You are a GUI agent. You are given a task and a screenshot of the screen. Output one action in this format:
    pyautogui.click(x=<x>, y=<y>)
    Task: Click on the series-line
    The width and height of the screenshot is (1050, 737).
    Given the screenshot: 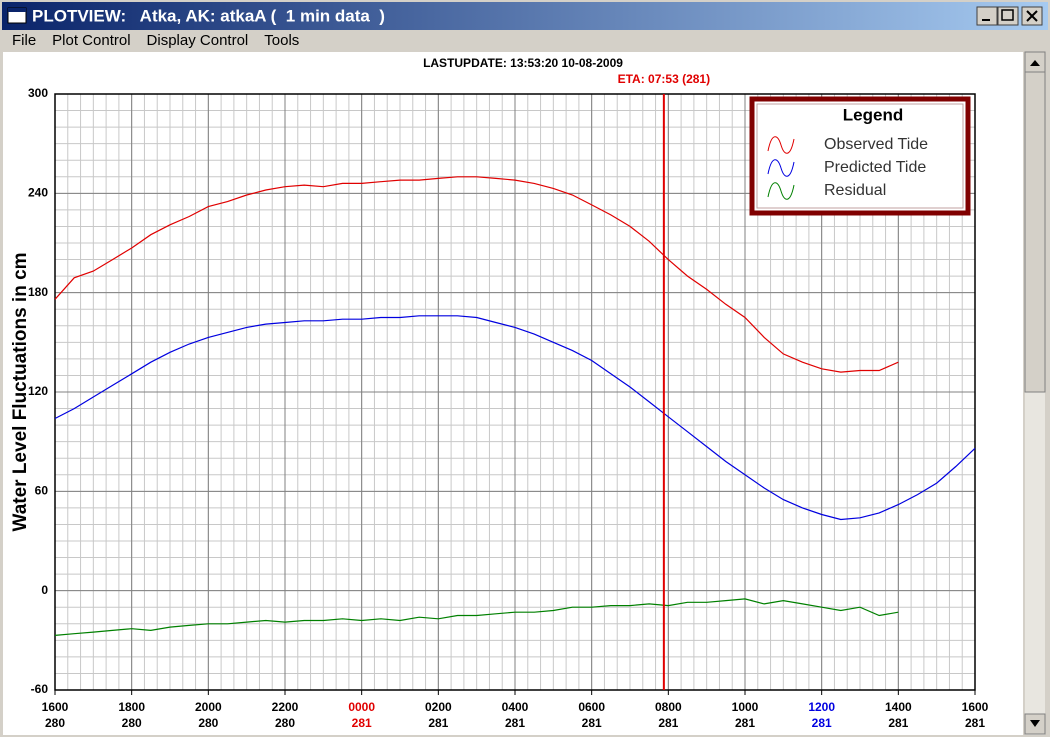 What is the action you would take?
    pyautogui.click(x=476, y=617)
    